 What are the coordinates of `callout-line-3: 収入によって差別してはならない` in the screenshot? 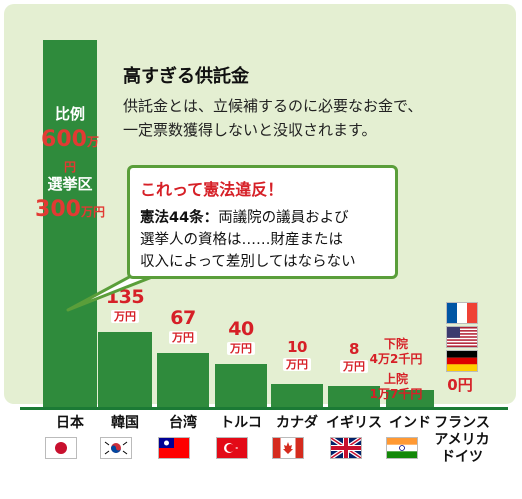 It's located at (248, 262).